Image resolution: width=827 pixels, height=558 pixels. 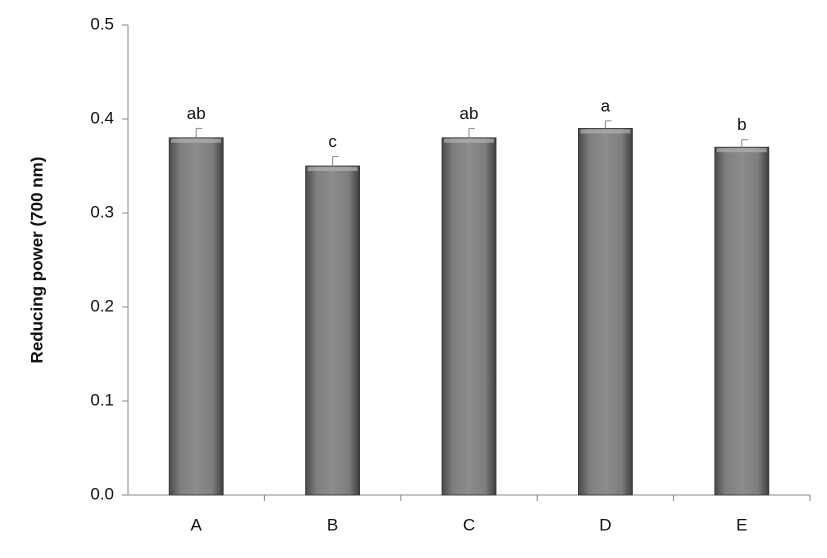 What do you see at coordinates (606, 105) in the screenshot?
I see `annotation: a` at bounding box center [606, 105].